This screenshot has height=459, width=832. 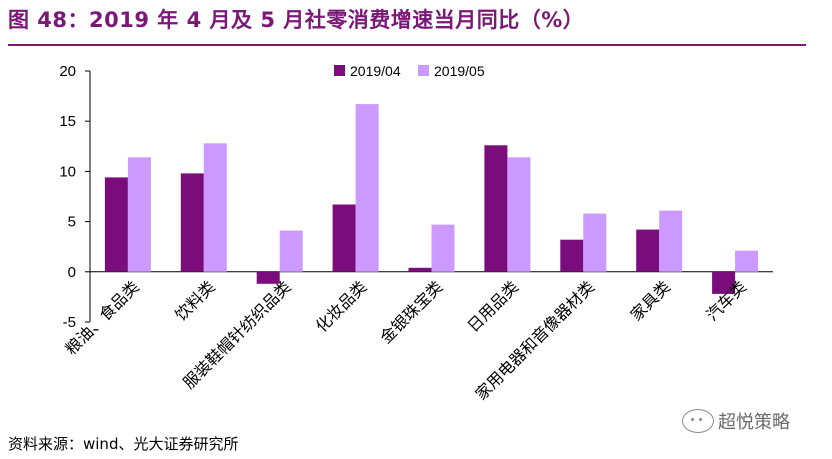 What do you see at coordinates (375, 71) in the screenshot?
I see `legend-label-1: 2019/04` at bounding box center [375, 71].